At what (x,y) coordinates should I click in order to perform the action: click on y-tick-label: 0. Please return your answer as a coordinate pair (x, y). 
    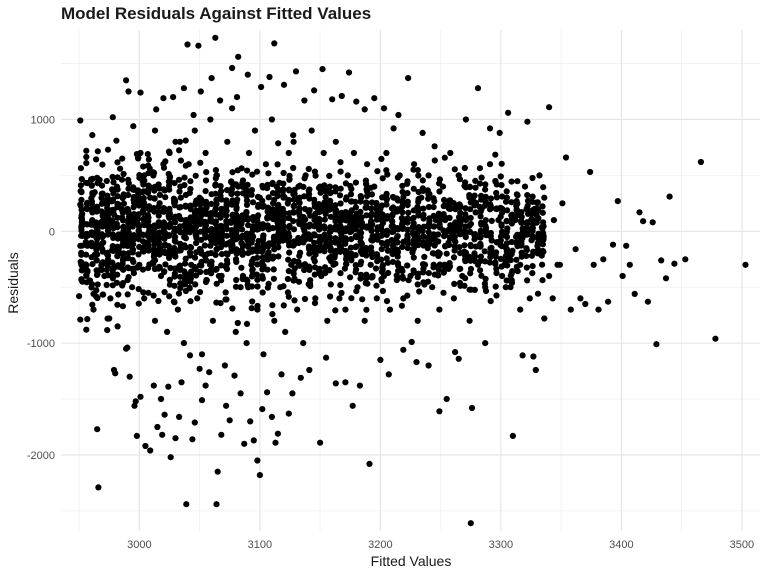
    Looking at the image, I should click on (52, 232).